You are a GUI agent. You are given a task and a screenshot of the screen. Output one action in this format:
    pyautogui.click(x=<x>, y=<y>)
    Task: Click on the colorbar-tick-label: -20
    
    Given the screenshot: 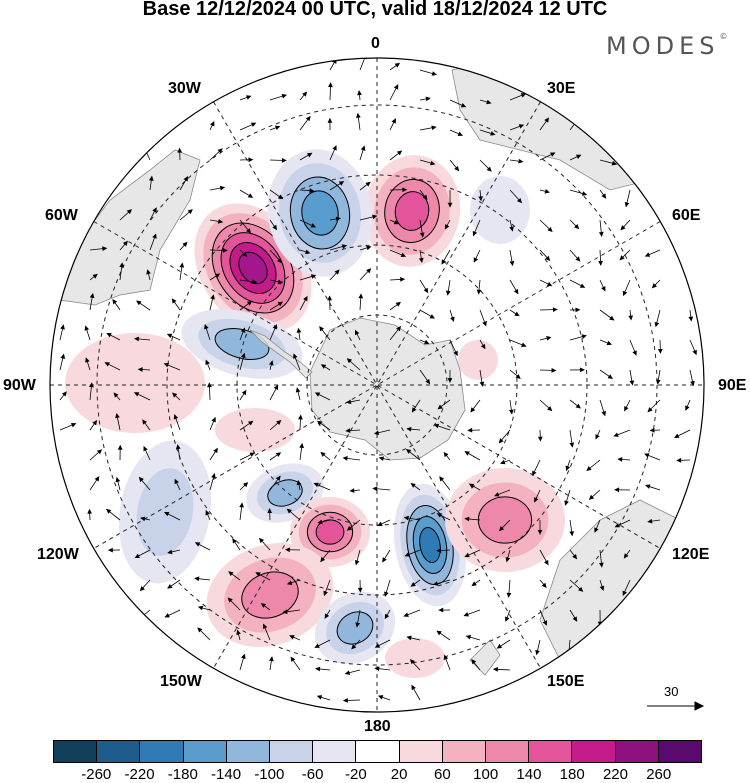 What is the action you would take?
    pyautogui.click(x=356, y=774)
    